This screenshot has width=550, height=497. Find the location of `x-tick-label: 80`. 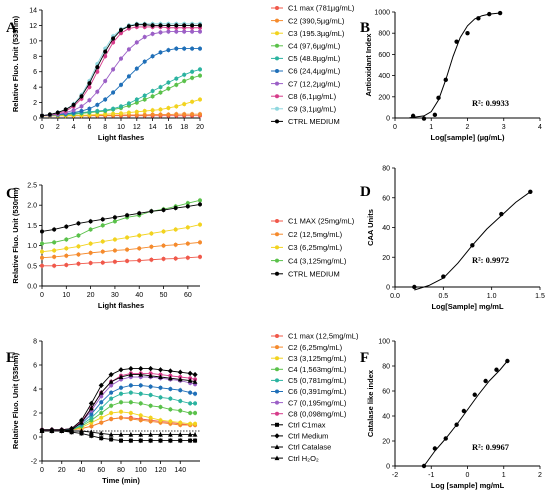

x-tick-label: 80 is located at coordinates (121, 470).